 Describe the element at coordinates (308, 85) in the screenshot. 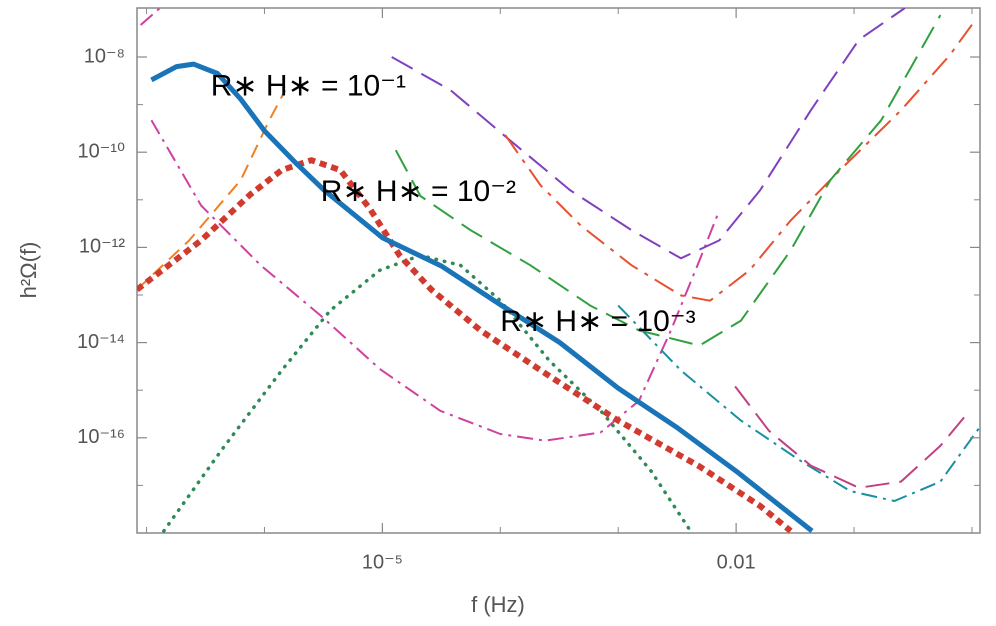

I see `annotation: R∗ H∗ = 10⁻¹` at that location.